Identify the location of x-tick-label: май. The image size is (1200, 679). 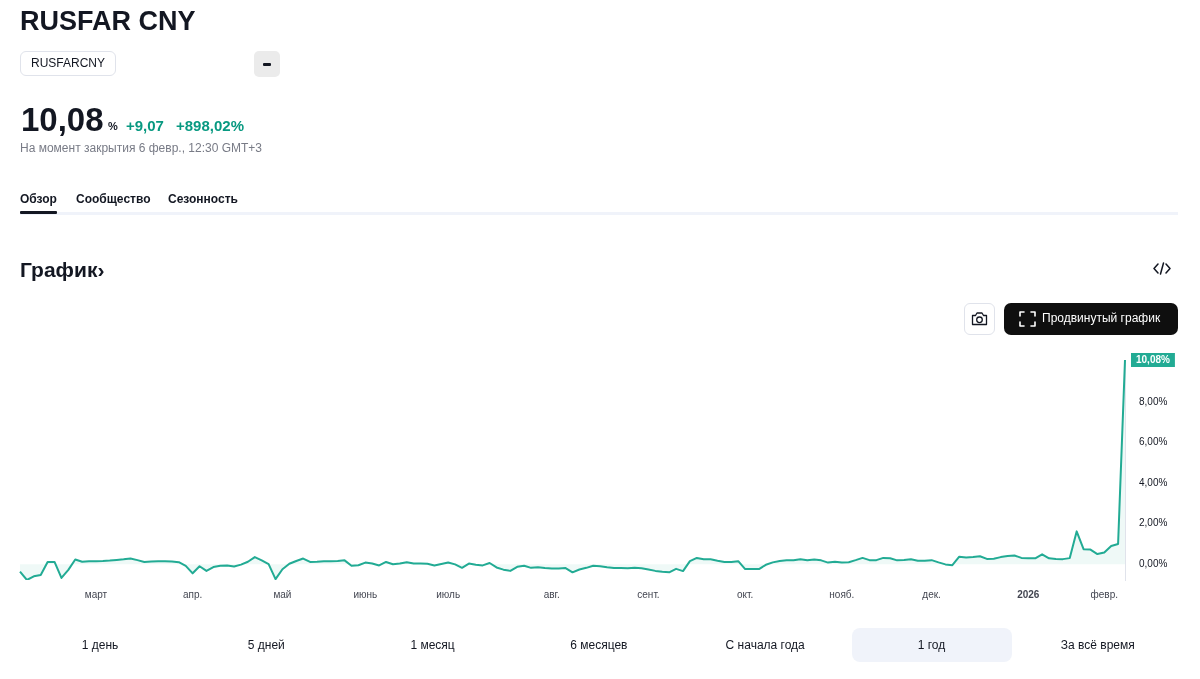
(282, 594).